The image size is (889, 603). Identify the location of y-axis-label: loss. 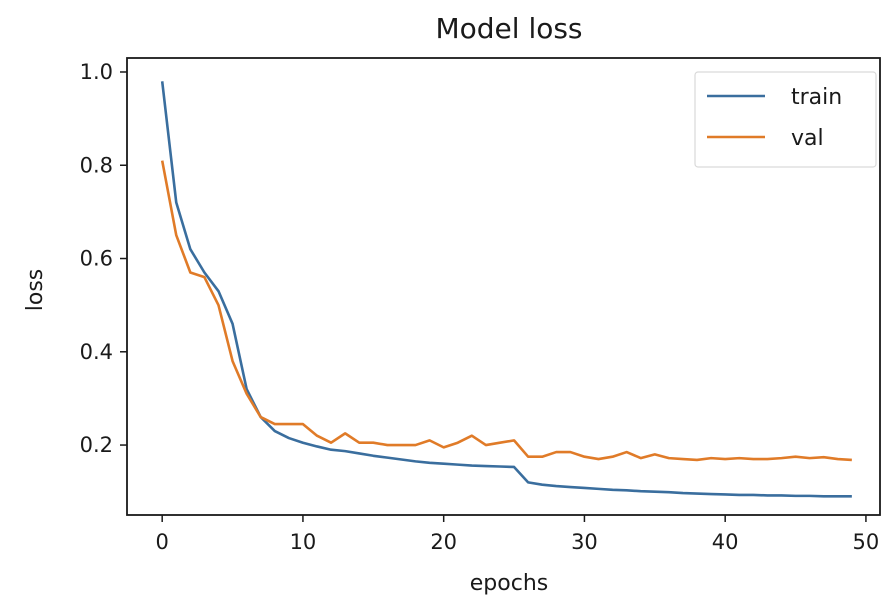
(35, 290).